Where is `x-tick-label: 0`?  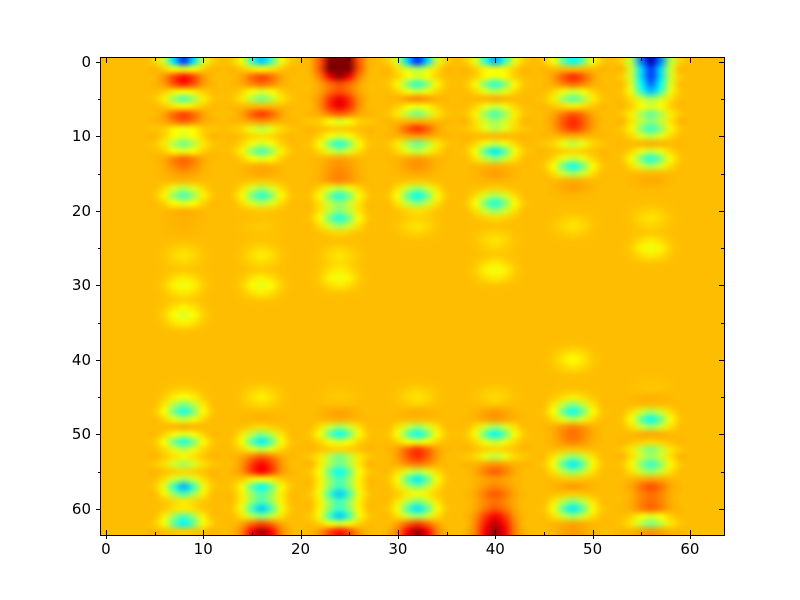 x-tick-label: 0 is located at coordinates (106, 549).